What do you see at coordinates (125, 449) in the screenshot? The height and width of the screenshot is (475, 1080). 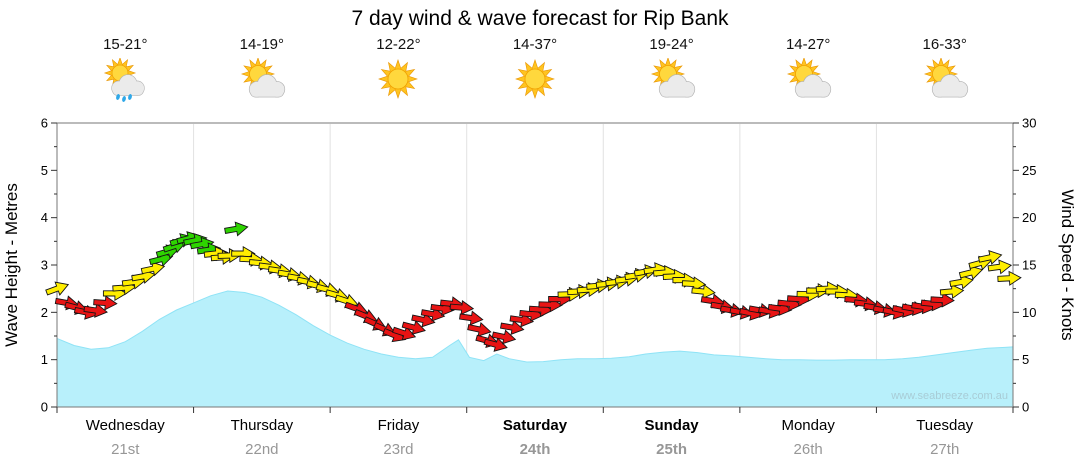 I see `day-date: 21st` at bounding box center [125, 449].